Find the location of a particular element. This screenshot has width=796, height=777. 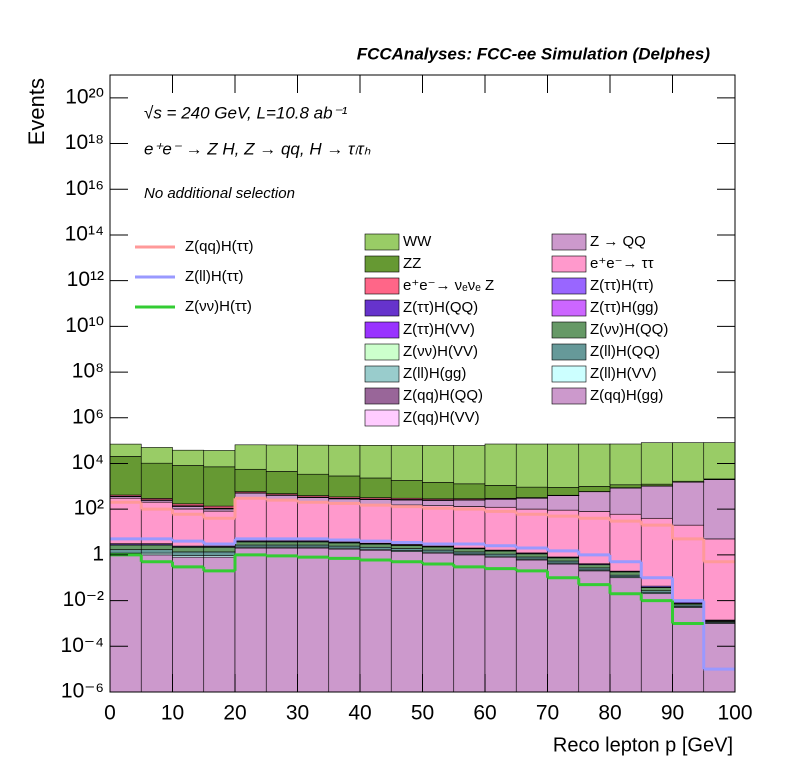

x-tick-label: 20 is located at coordinates (234, 713).